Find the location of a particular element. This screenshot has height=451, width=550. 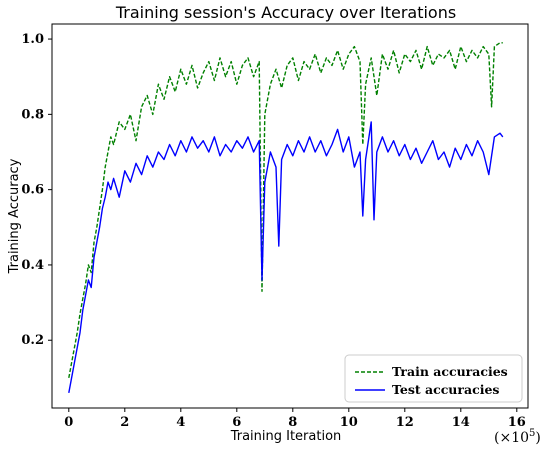

legend-box is located at coordinates (433, 378).